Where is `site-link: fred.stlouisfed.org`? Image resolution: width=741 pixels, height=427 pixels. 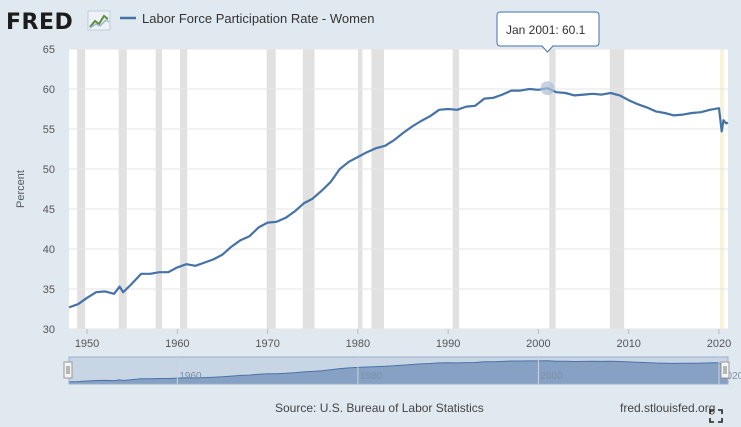 site-link: fred.stlouisfed.org is located at coordinates (667, 408).